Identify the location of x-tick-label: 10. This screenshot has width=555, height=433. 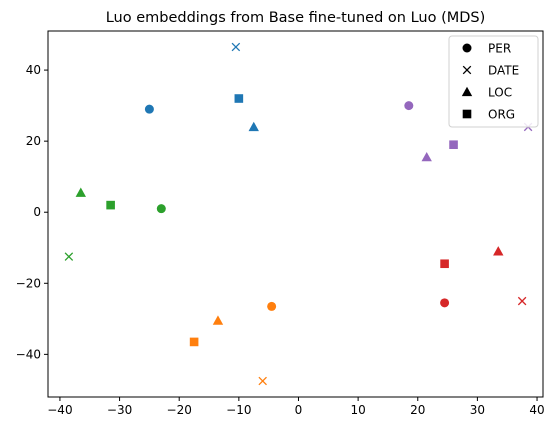
(357, 410).